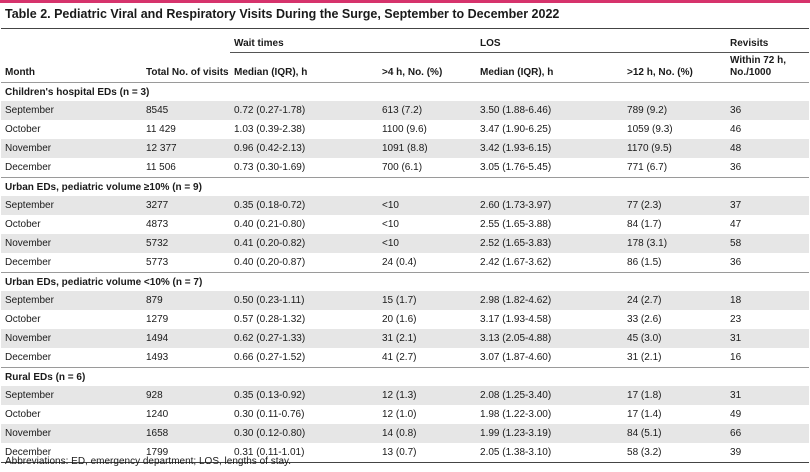  Describe the element at coordinates (427, 148) in the screenshot. I see `cell-wait-over-4h: 1091 (8.8)` at that location.